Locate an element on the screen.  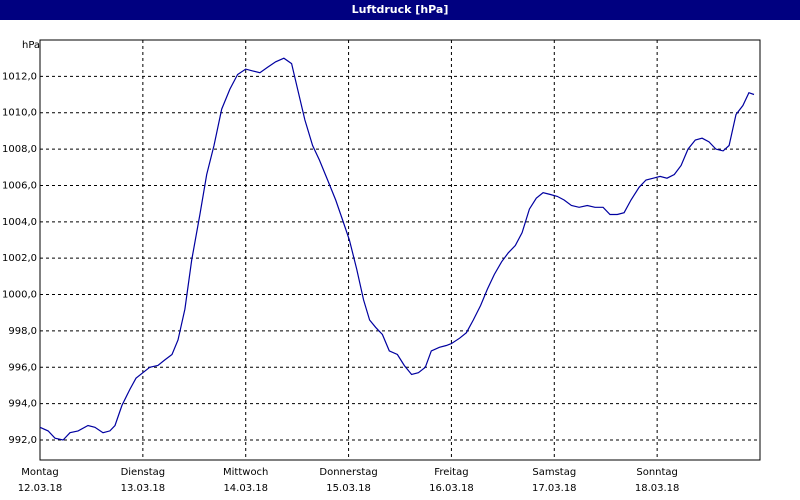
title-bar is located at coordinates (400, 10).